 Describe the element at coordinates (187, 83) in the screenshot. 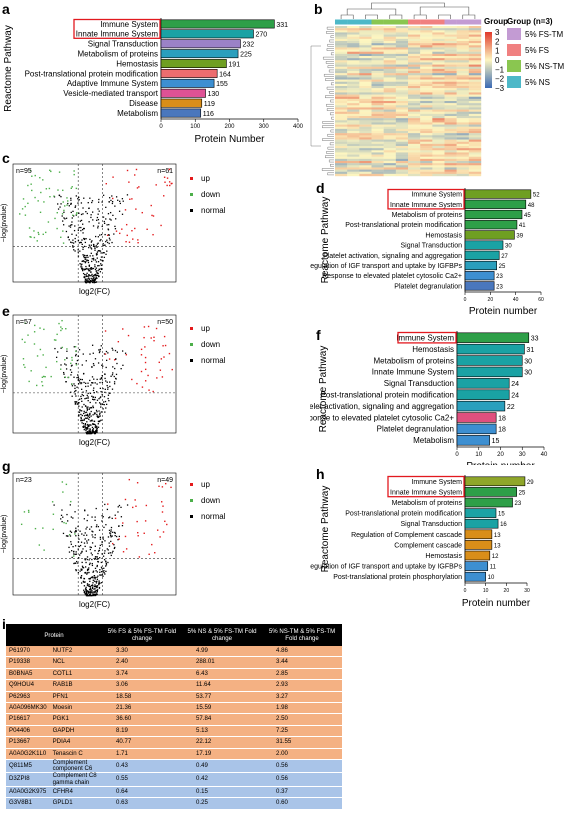

I see `bar` at that location.